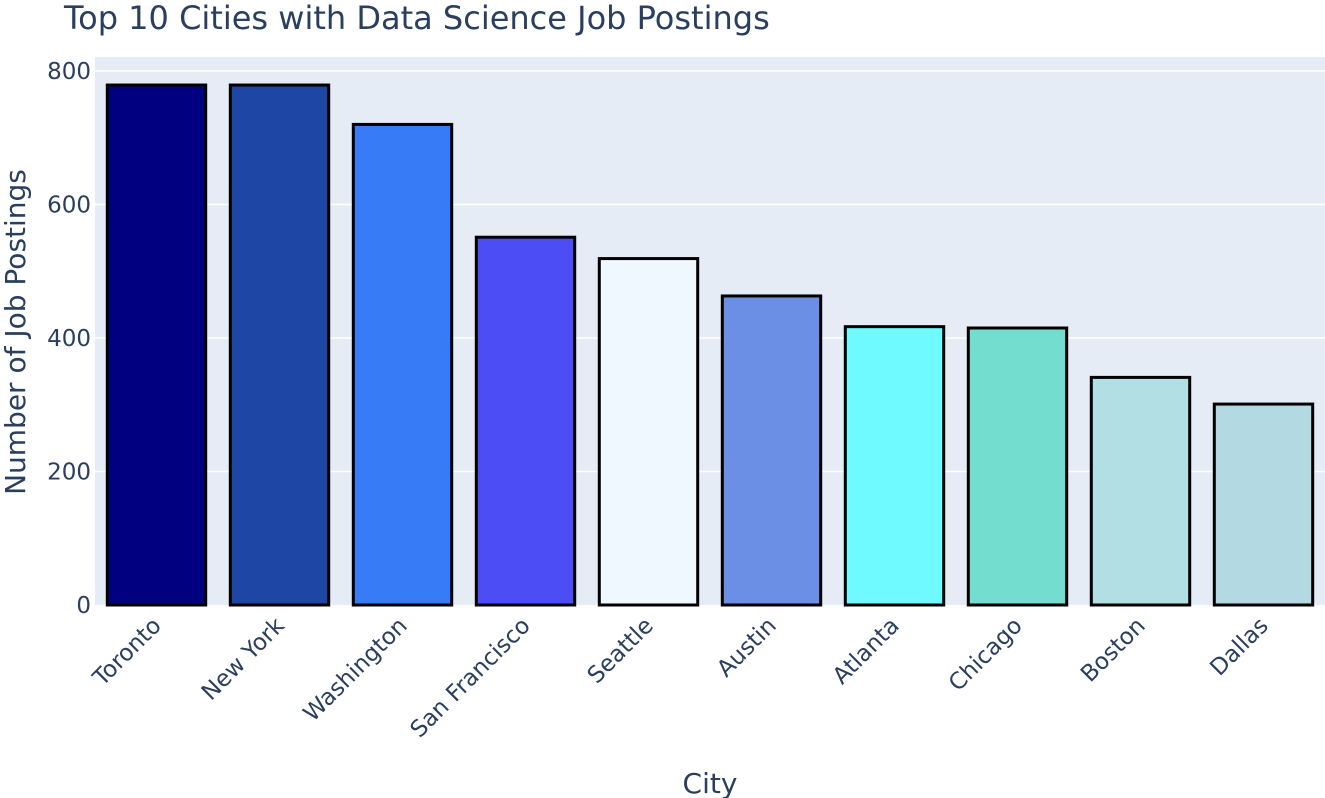 This screenshot has width=1325, height=798. Describe the element at coordinates (648, 432) in the screenshot. I see `bar-seattle` at that location.